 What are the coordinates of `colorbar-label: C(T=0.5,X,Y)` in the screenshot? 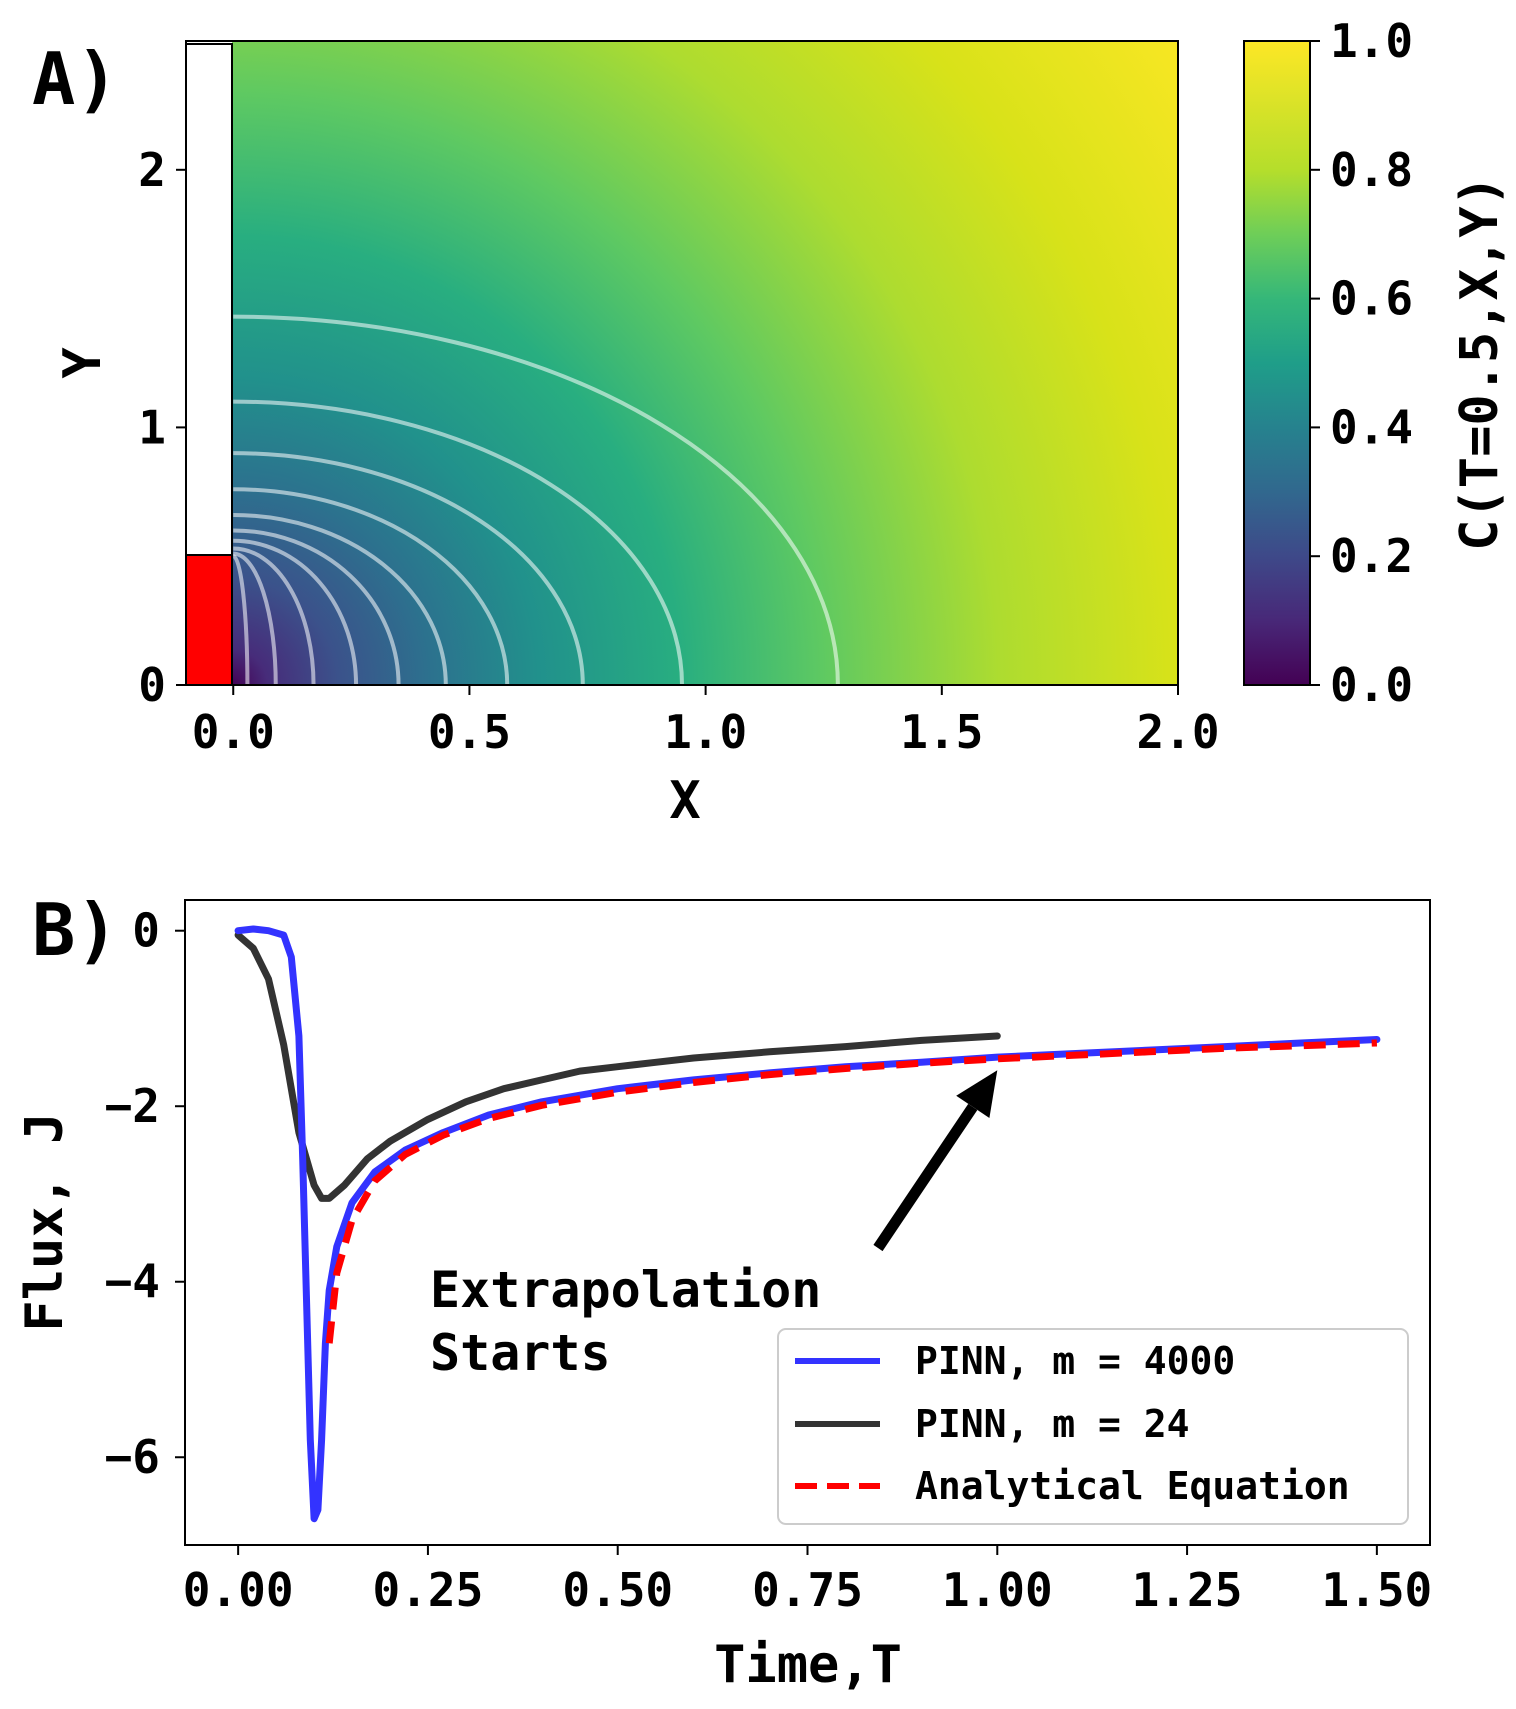 It's located at (1480, 363).